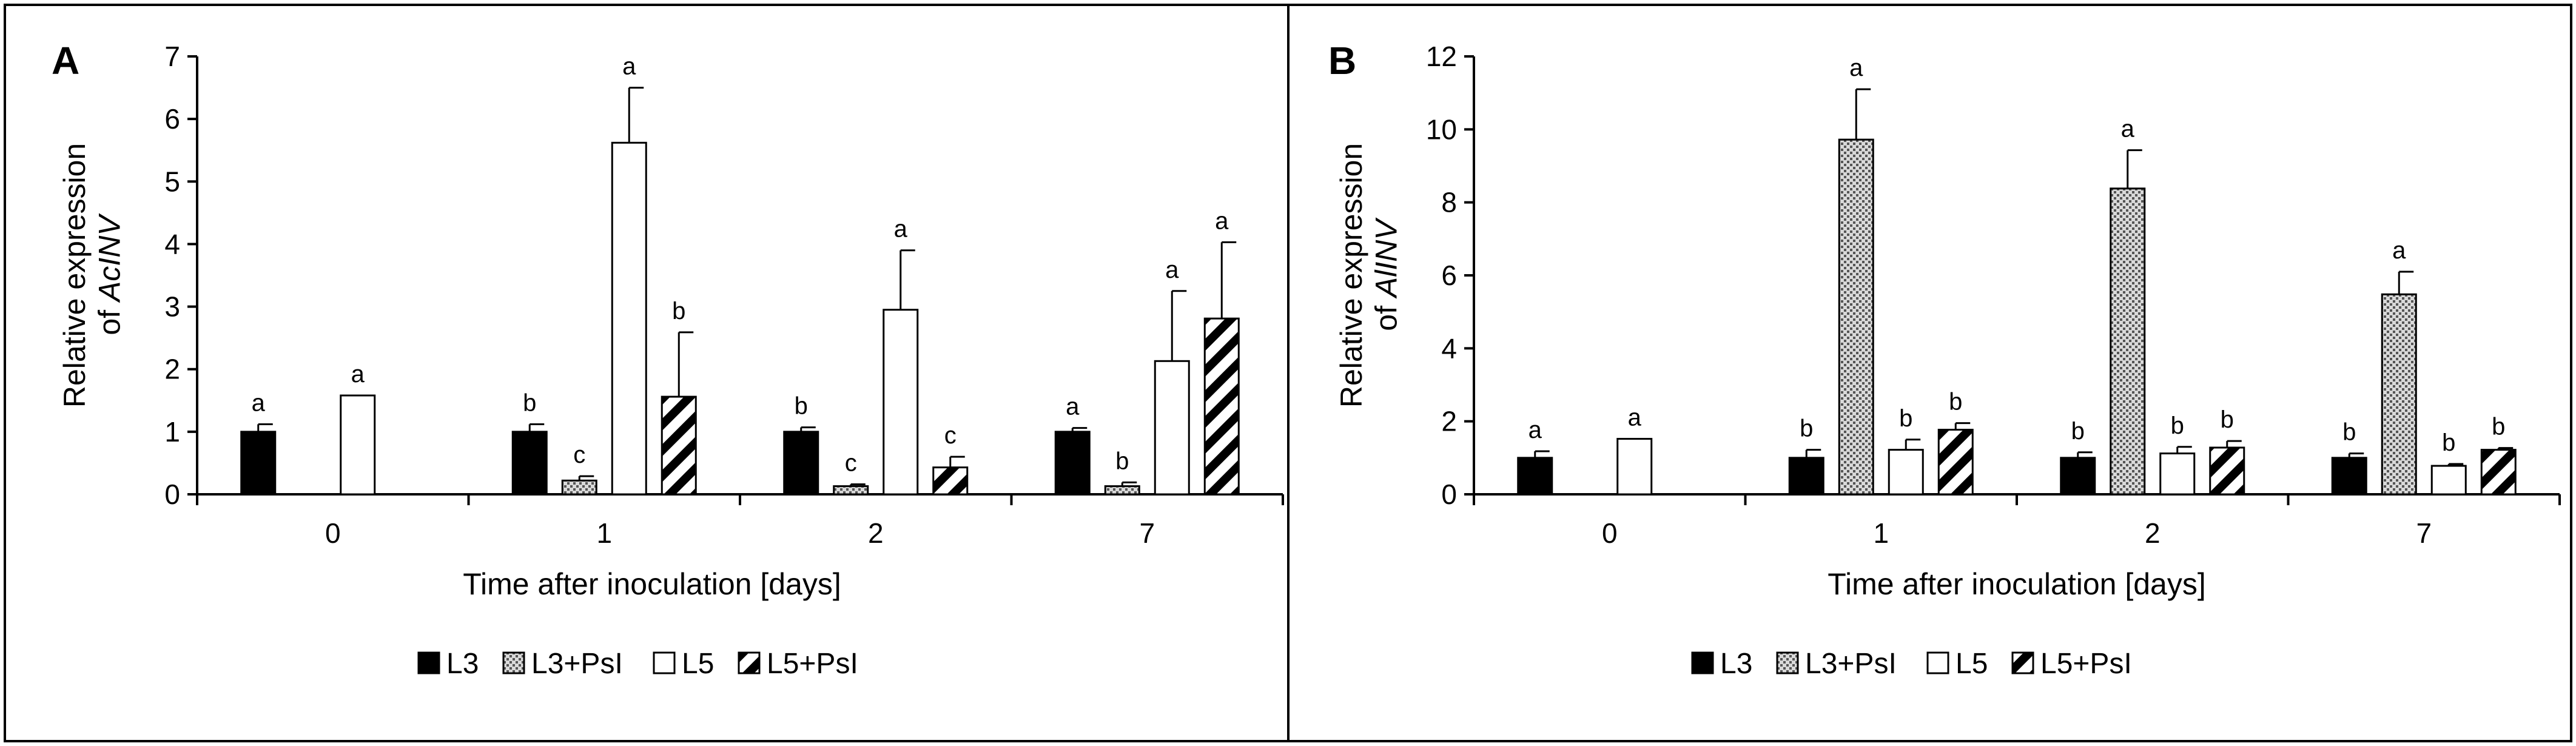 Image resolution: width=2576 pixels, height=746 pixels. I want to click on x-tick-label: 7, so click(1147, 533).